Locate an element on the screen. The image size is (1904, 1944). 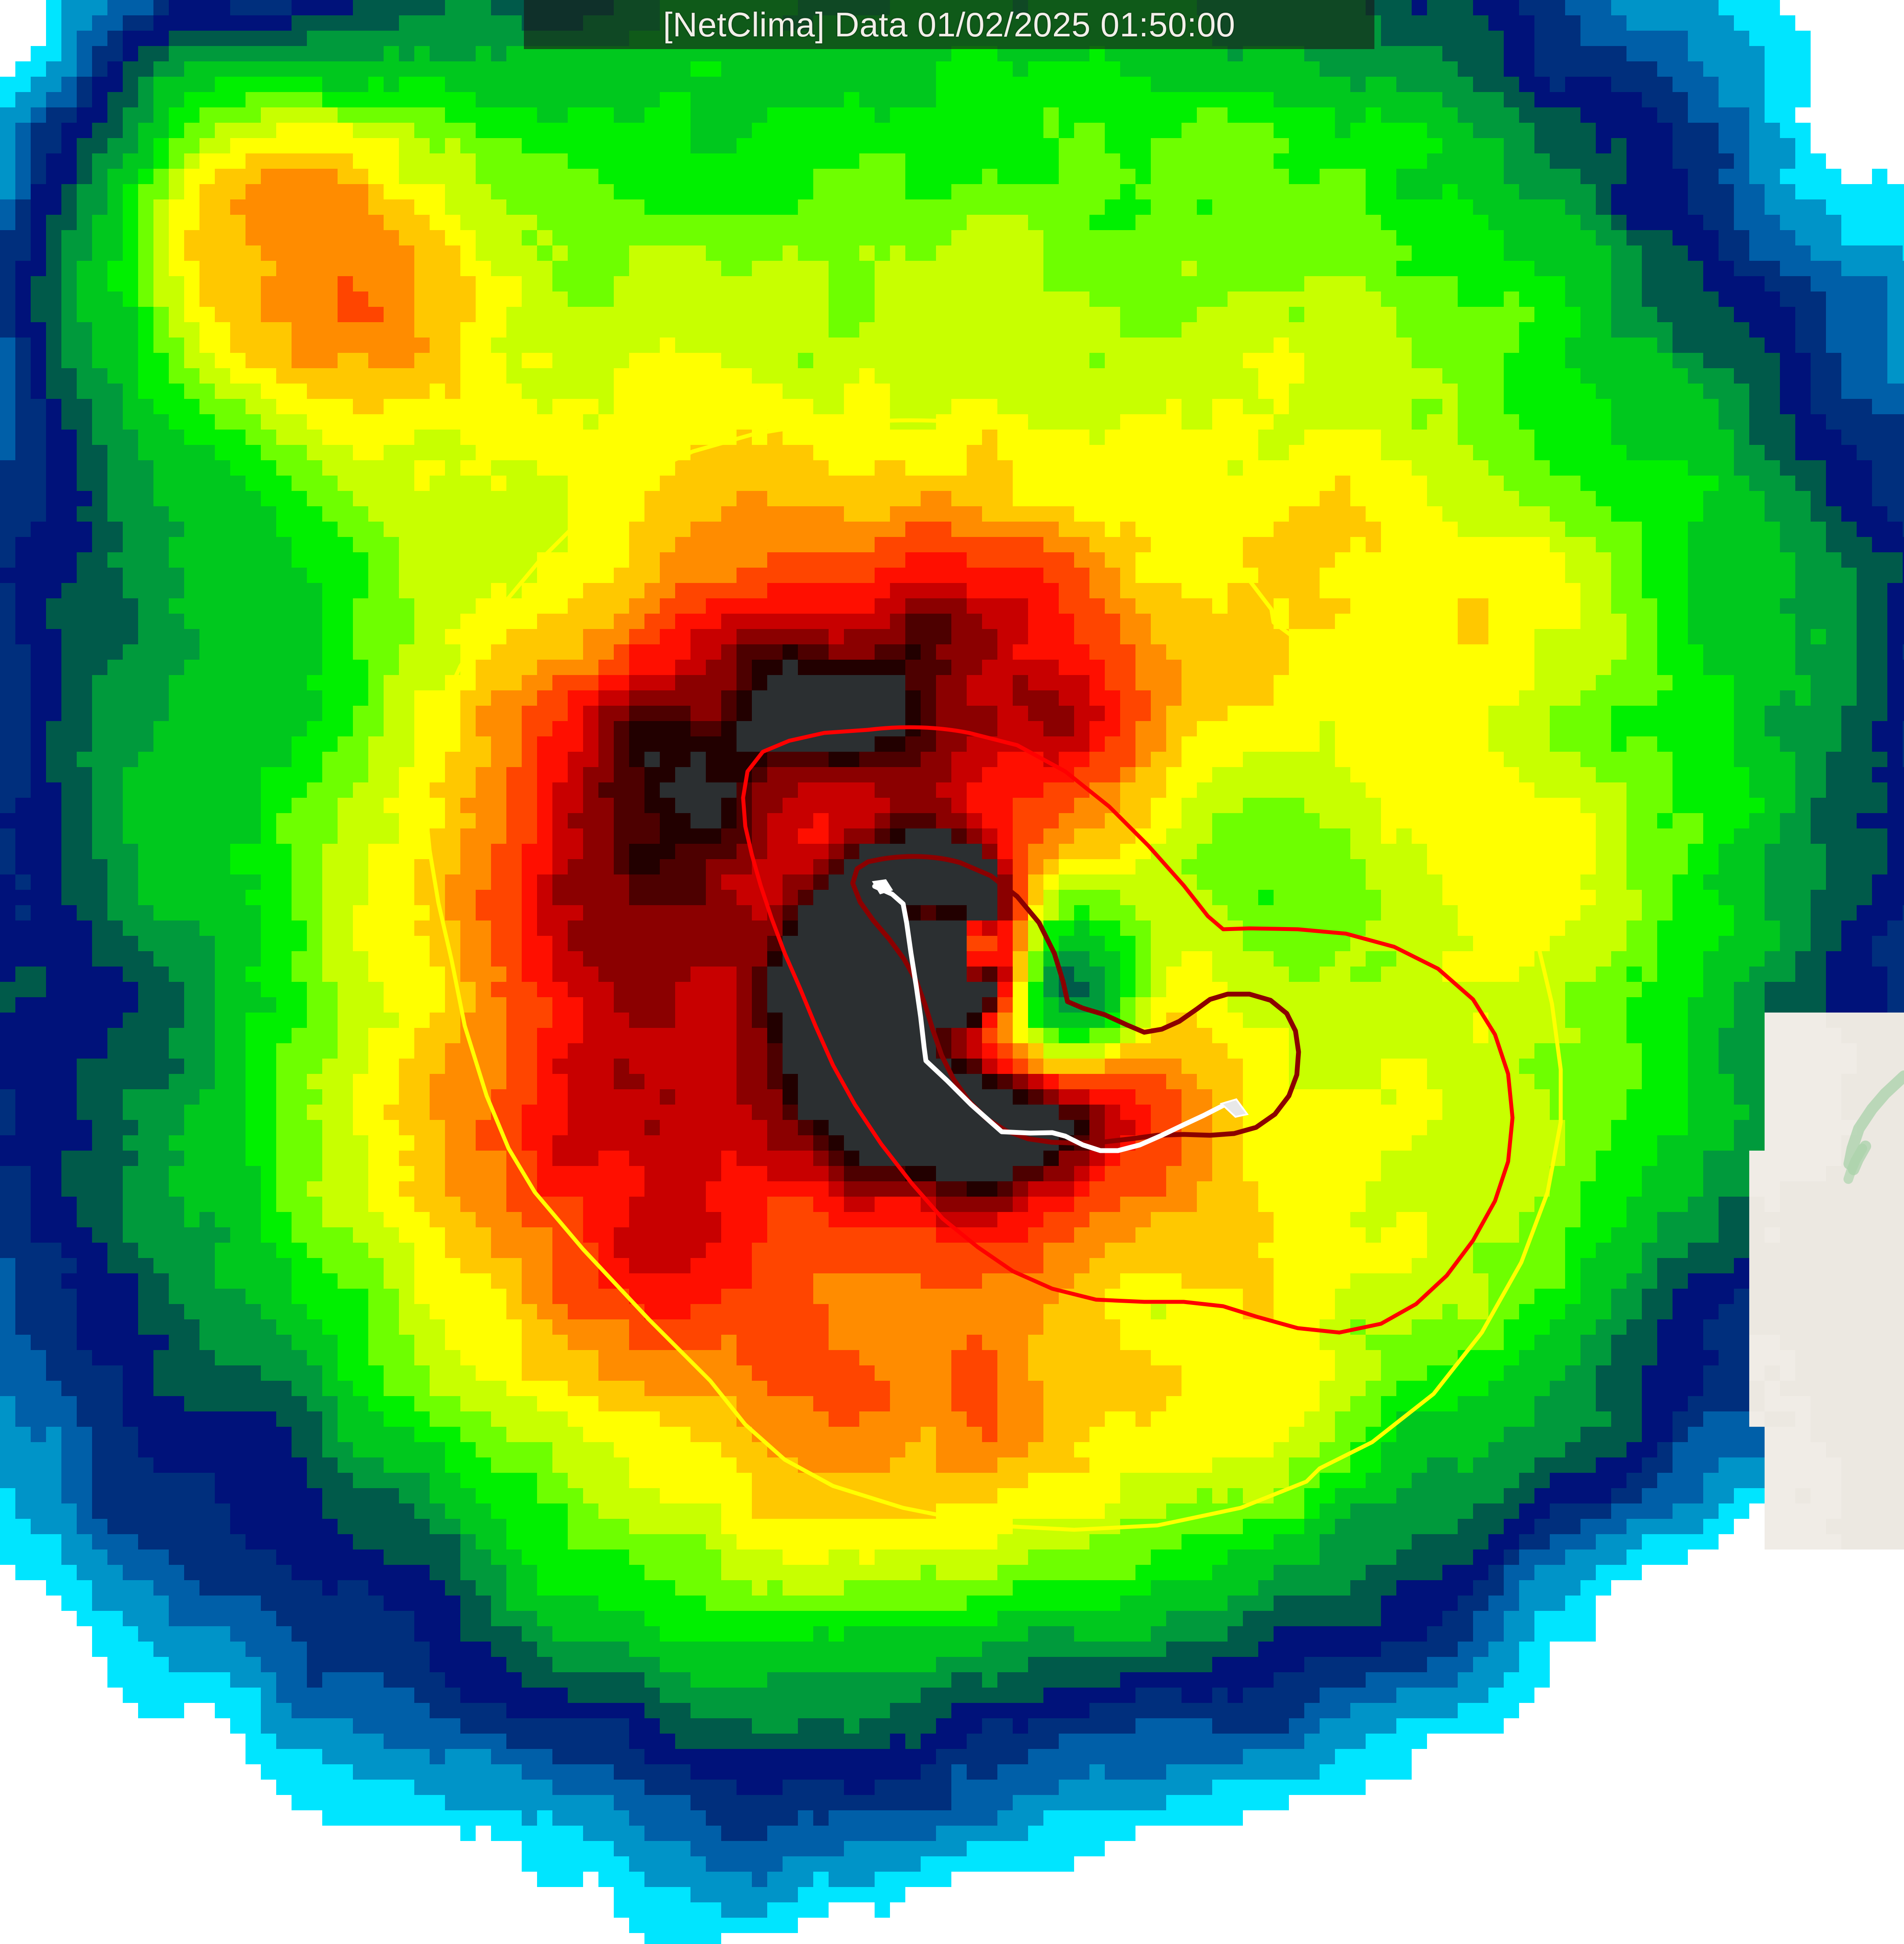
data-title-text: [NetClima] Data 01/02/2025 01:50:00 is located at coordinates (949, 24).